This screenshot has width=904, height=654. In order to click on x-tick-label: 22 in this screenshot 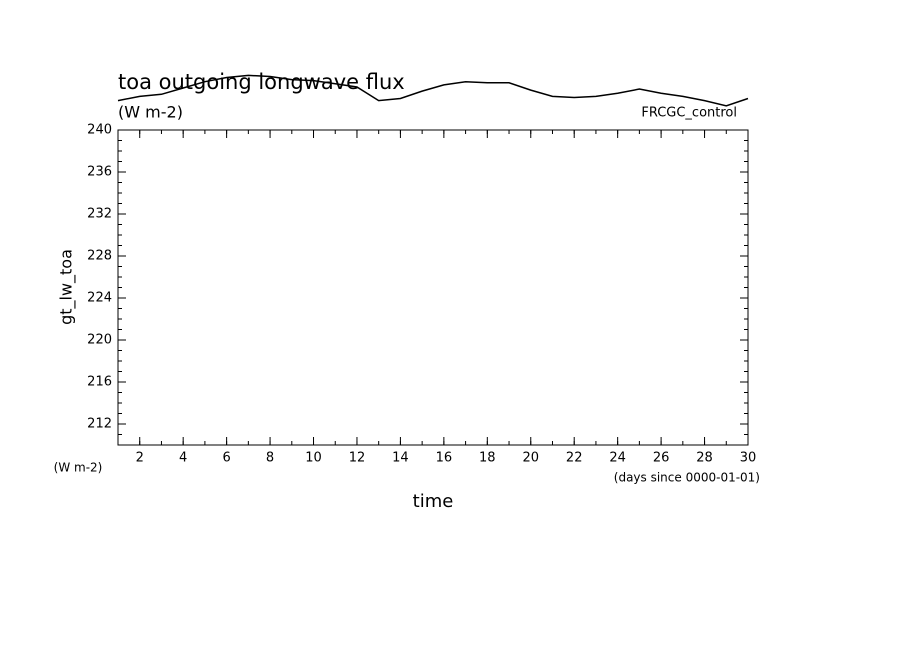, I will do `click(574, 458)`.